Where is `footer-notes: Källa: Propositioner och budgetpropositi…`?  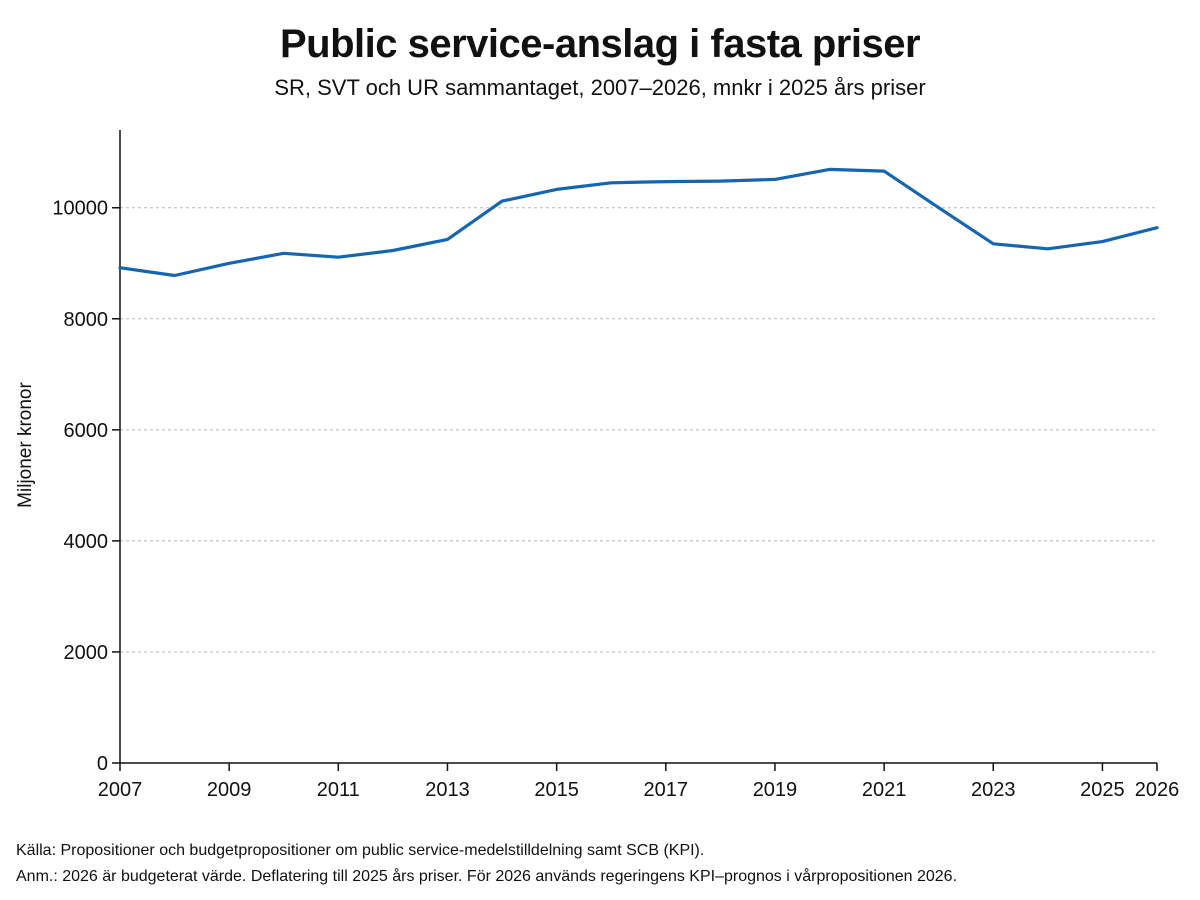
footer-notes: Källa: Propositioner och budgetpropositi… is located at coordinates (486, 864).